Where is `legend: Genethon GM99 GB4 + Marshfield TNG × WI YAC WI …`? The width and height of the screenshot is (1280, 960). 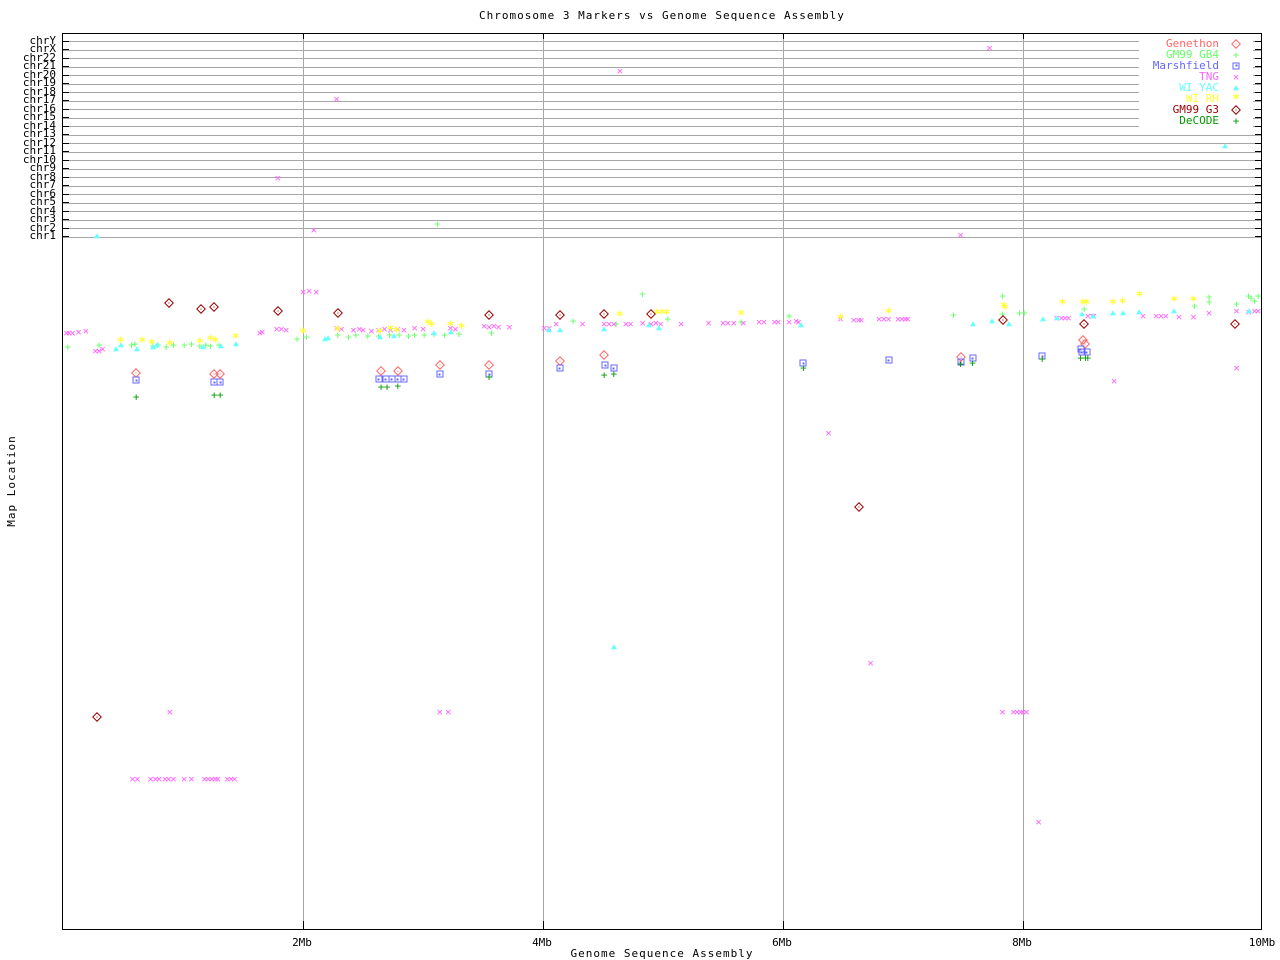 legend: Genethon GM99 GB4 + Marshfield TNG × WI YAC WI … is located at coordinates (1195, 82).